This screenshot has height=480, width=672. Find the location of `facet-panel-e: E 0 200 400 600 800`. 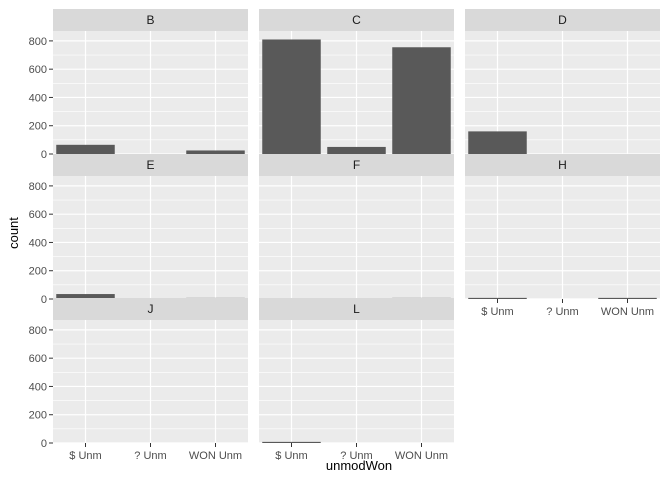

facet-panel-e: E 0 200 400 600 800 is located at coordinates (138, 230).